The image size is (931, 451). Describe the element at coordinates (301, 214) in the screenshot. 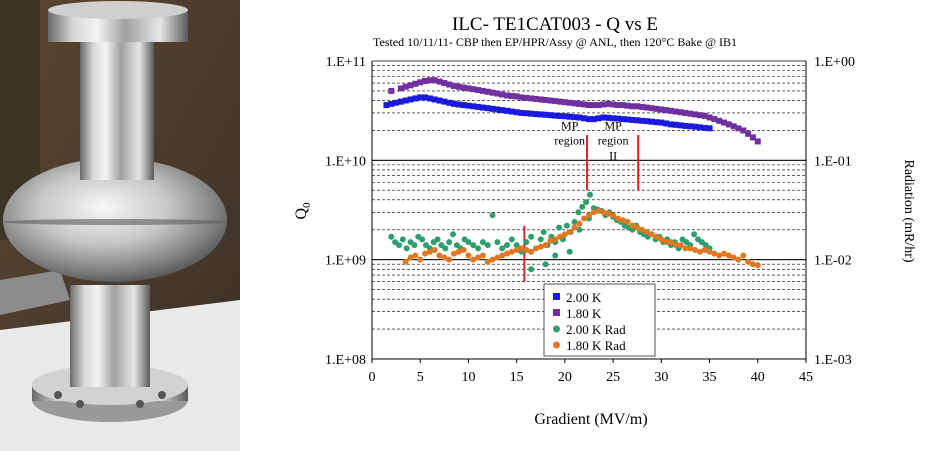

I see `y-axis-label-q: Q` at that location.